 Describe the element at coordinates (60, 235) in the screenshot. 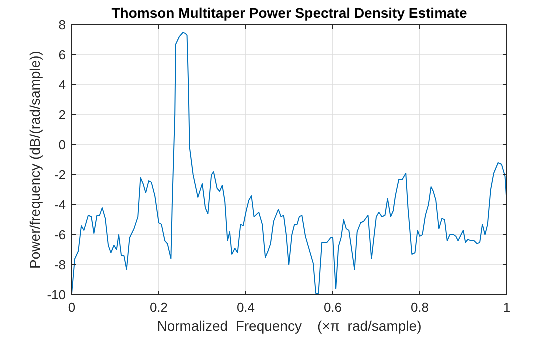

I see `y-tick-label: -6` at that location.